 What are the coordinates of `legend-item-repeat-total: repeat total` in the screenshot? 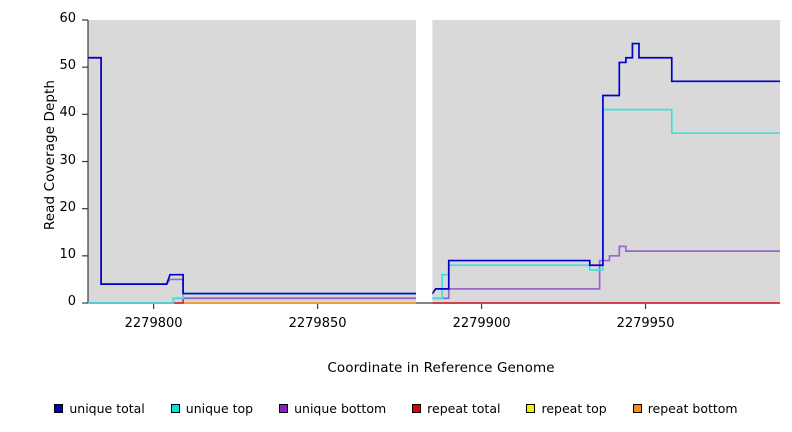 It's located at (456, 408).